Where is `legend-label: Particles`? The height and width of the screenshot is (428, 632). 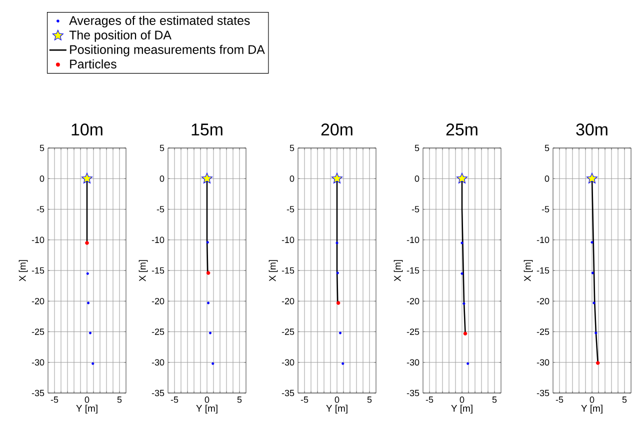 legend-label: Particles is located at coordinates (93, 63).